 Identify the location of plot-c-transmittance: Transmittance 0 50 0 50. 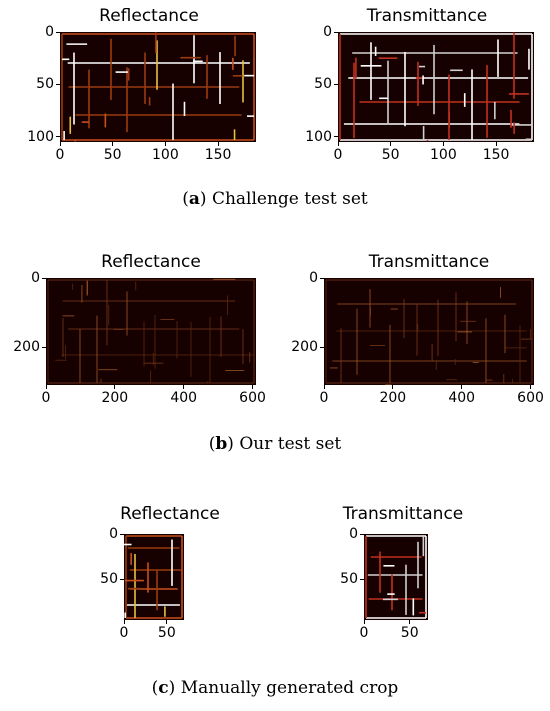
(393, 576).